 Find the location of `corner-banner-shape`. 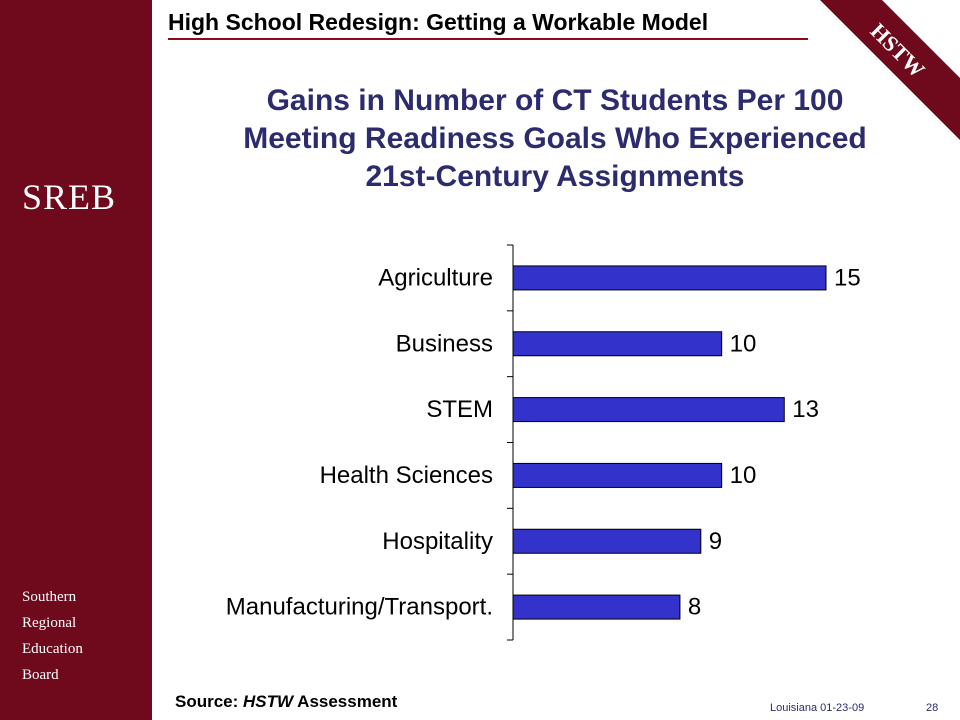

corner-banner-shape is located at coordinates (890, 70).